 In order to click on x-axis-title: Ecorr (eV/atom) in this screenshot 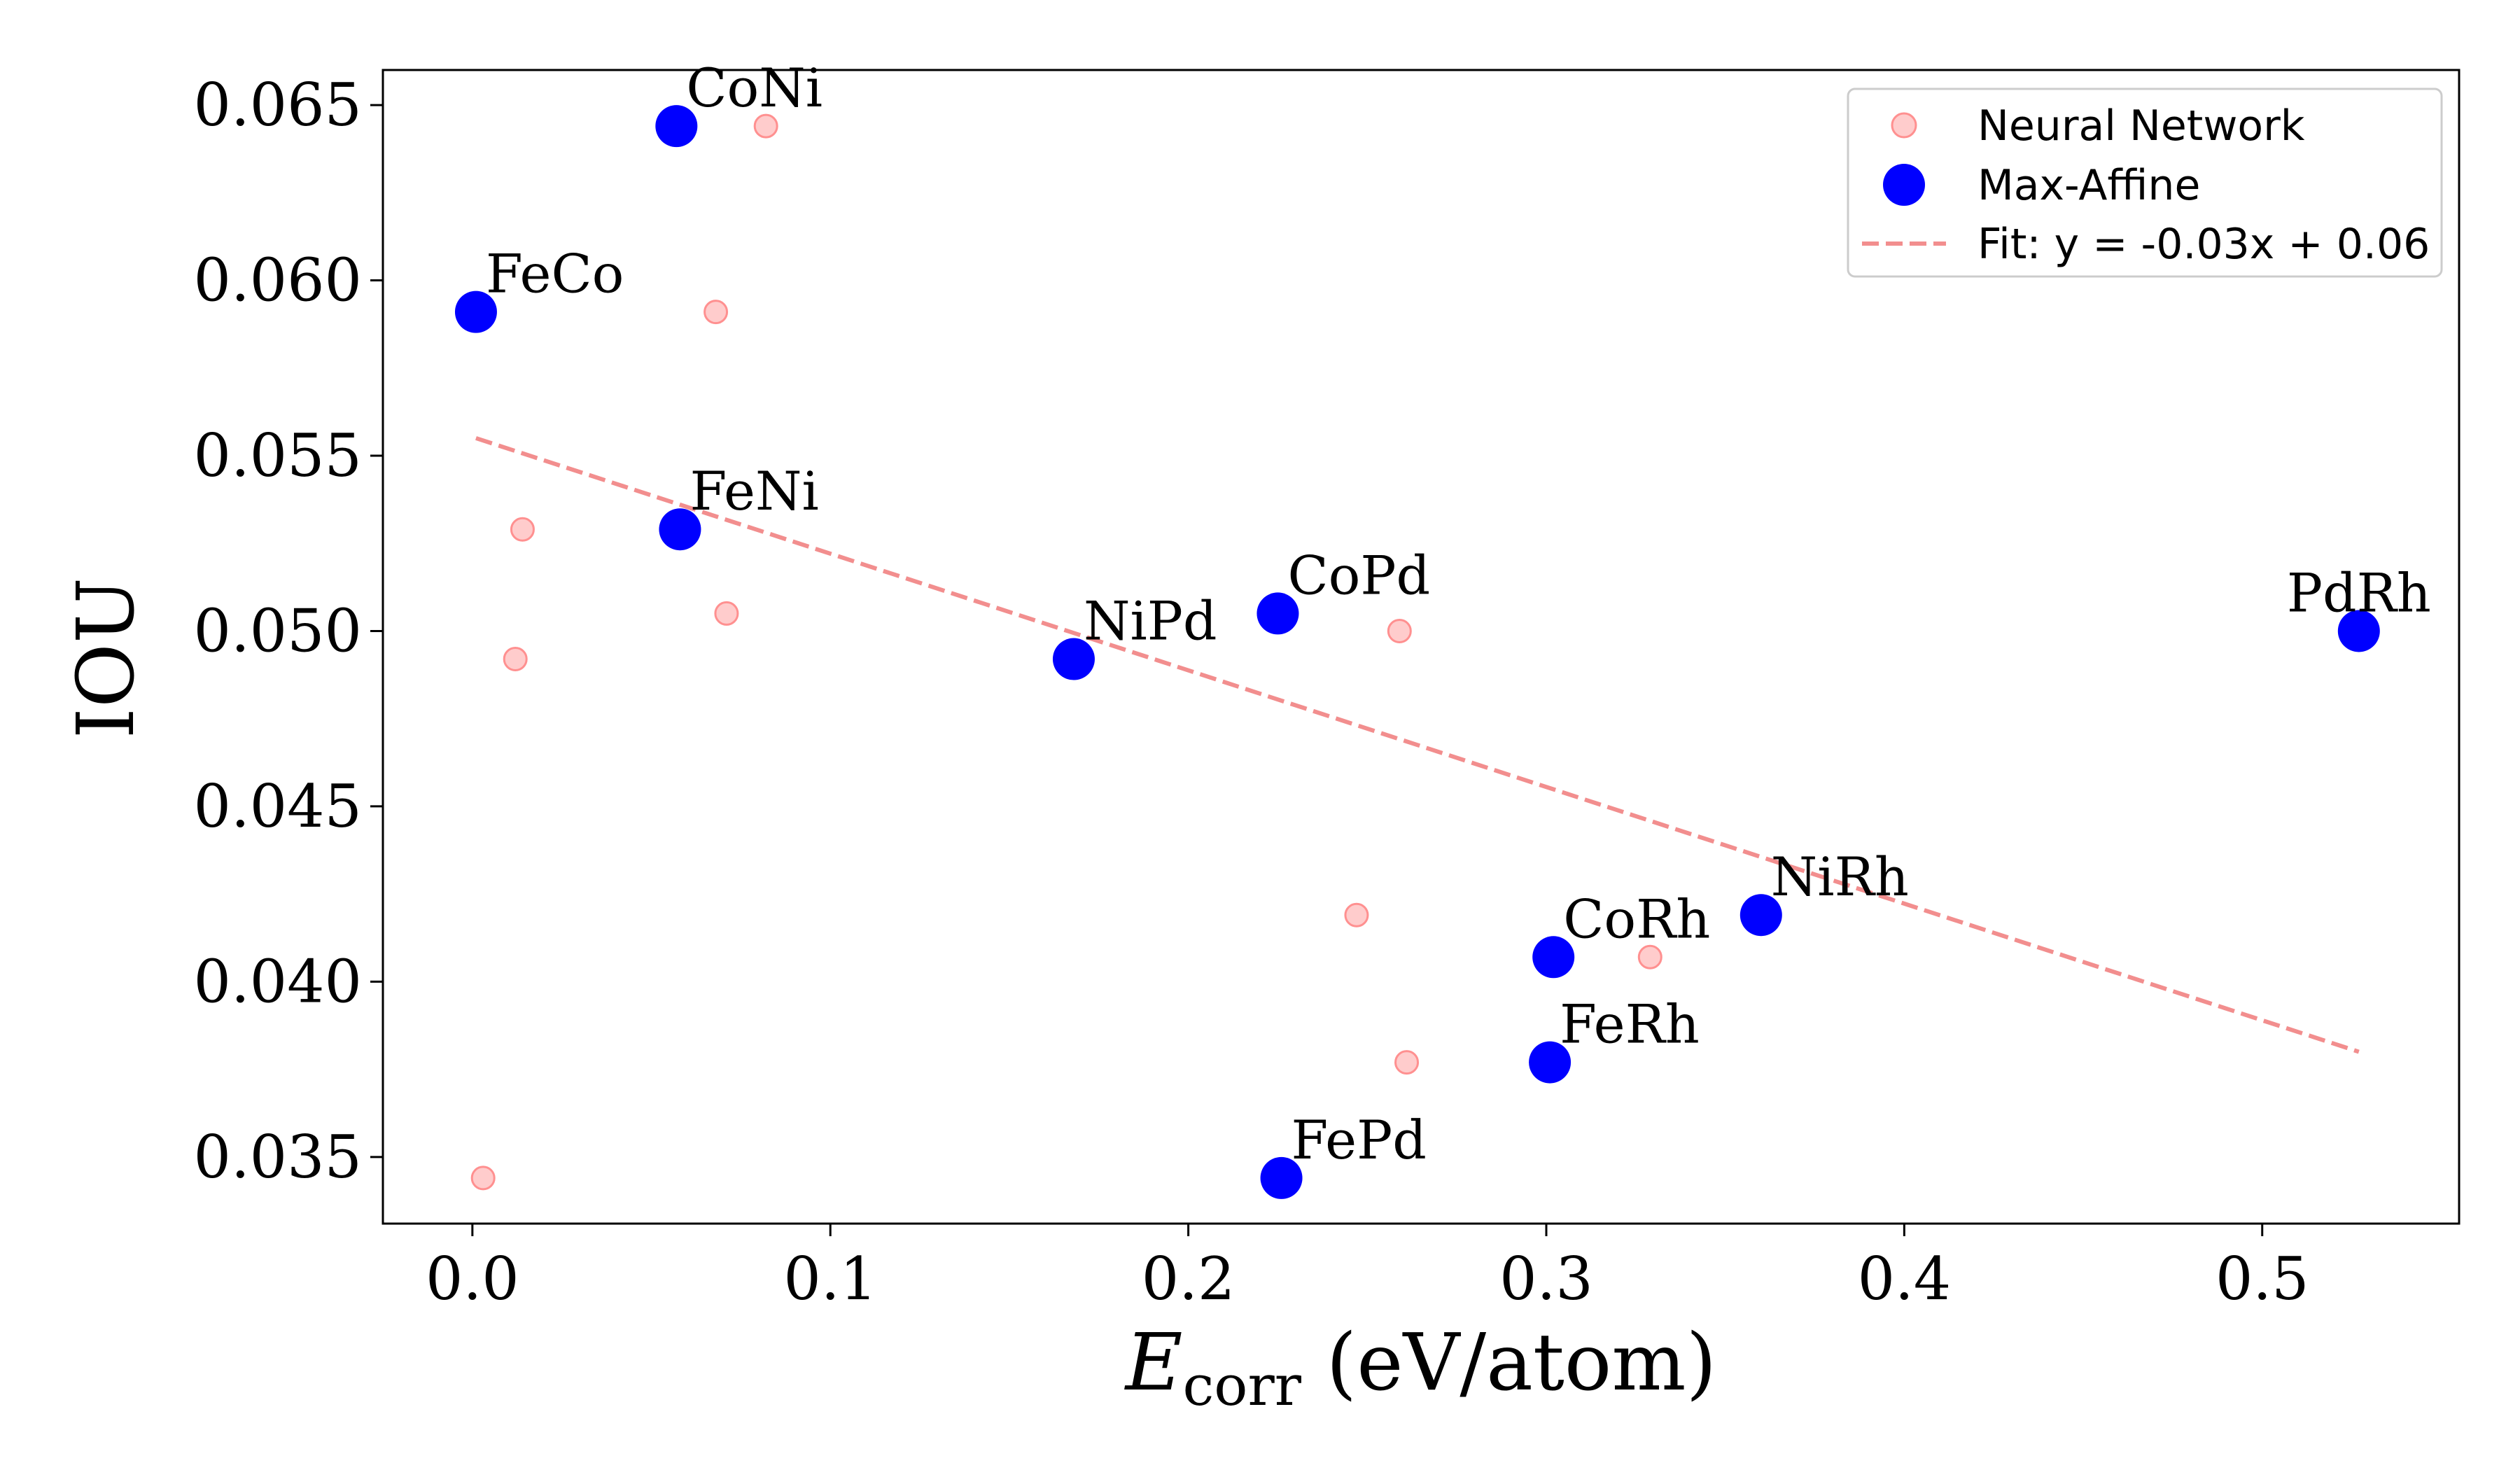, I will do `click(1420, 1367)`.